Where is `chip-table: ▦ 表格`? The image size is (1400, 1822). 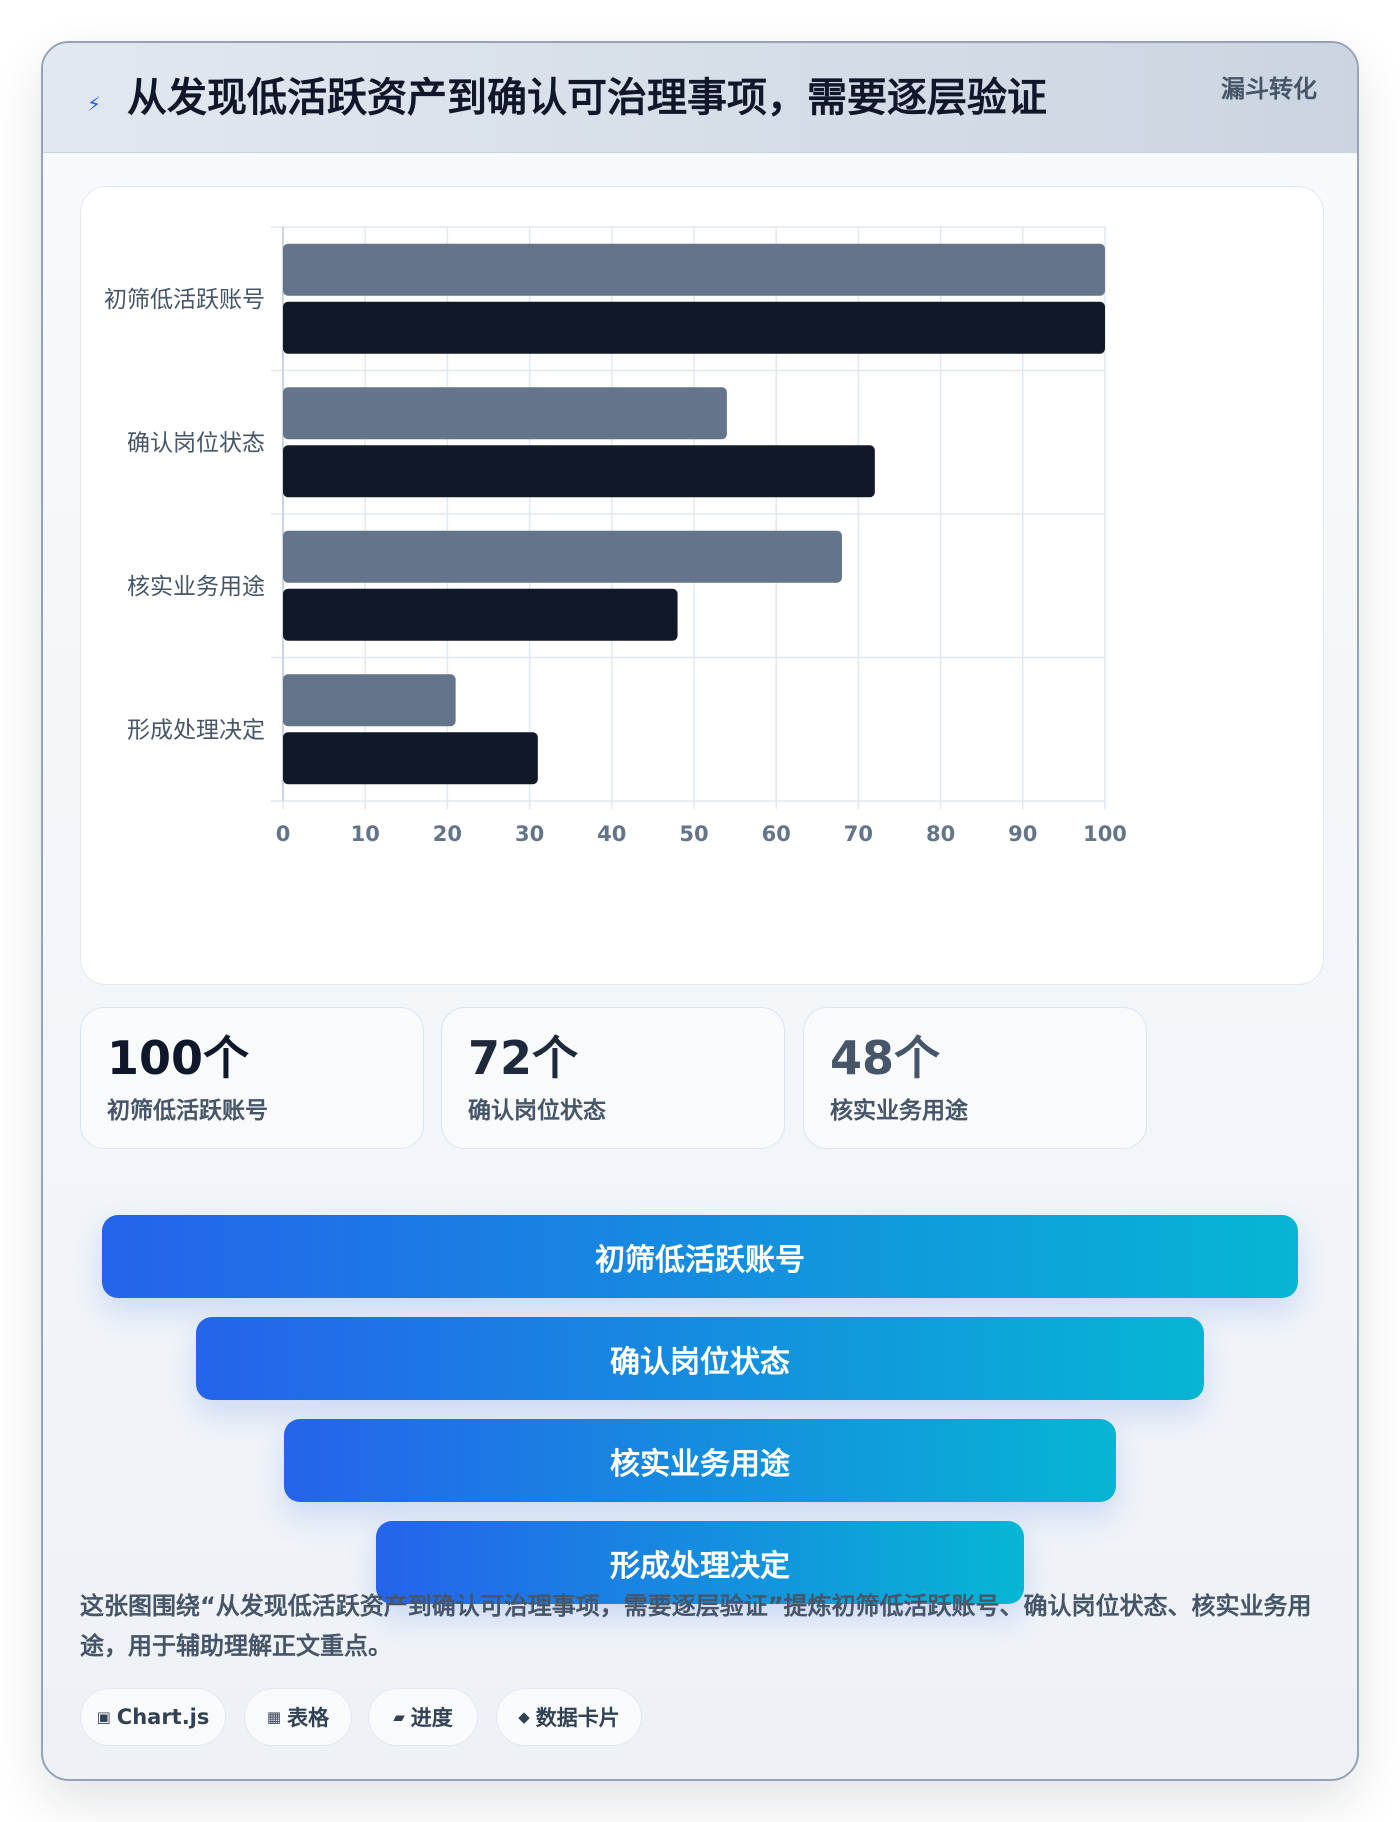 chip-table: ▦ 表格 is located at coordinates (298, 1717).